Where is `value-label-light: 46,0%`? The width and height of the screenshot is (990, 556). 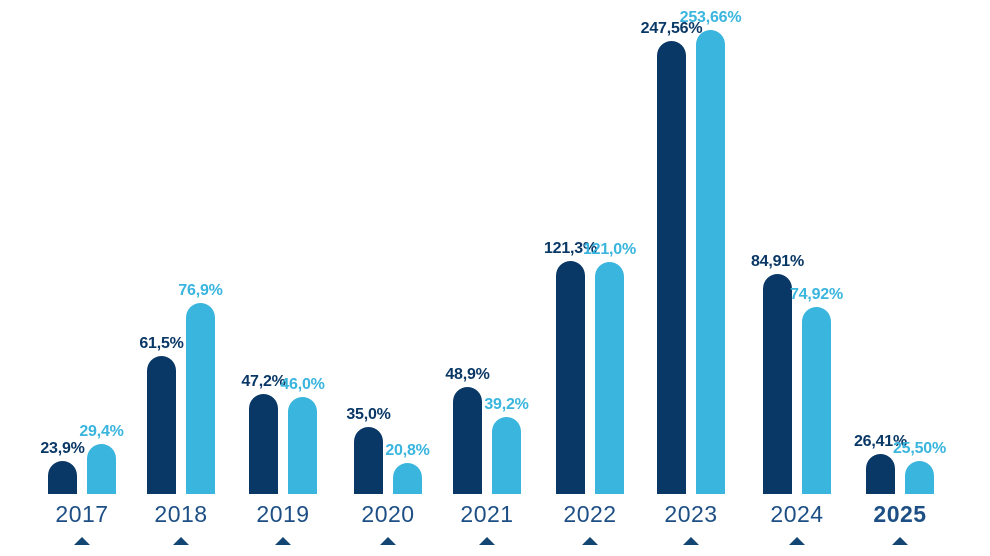
value-label-light: 46,0% is located at coordinates (302, 384).